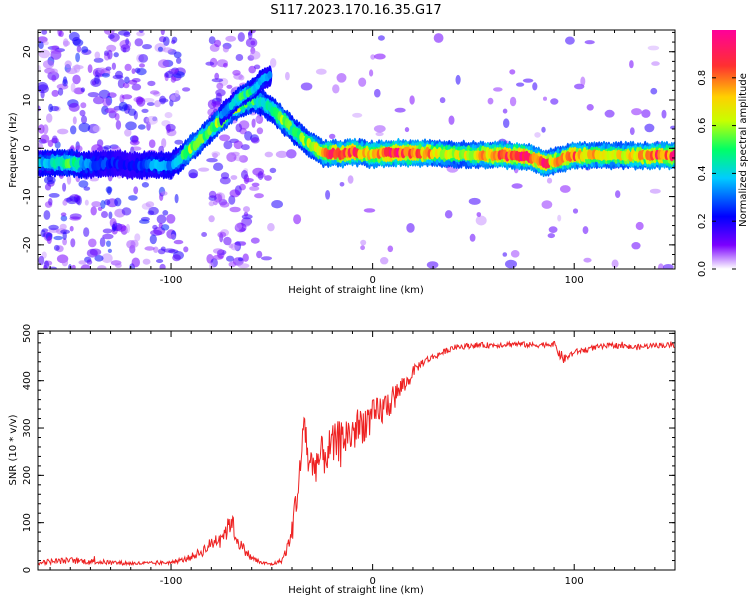  I want to click on colorbar-tick-label: 0.6, so click(702, 126).